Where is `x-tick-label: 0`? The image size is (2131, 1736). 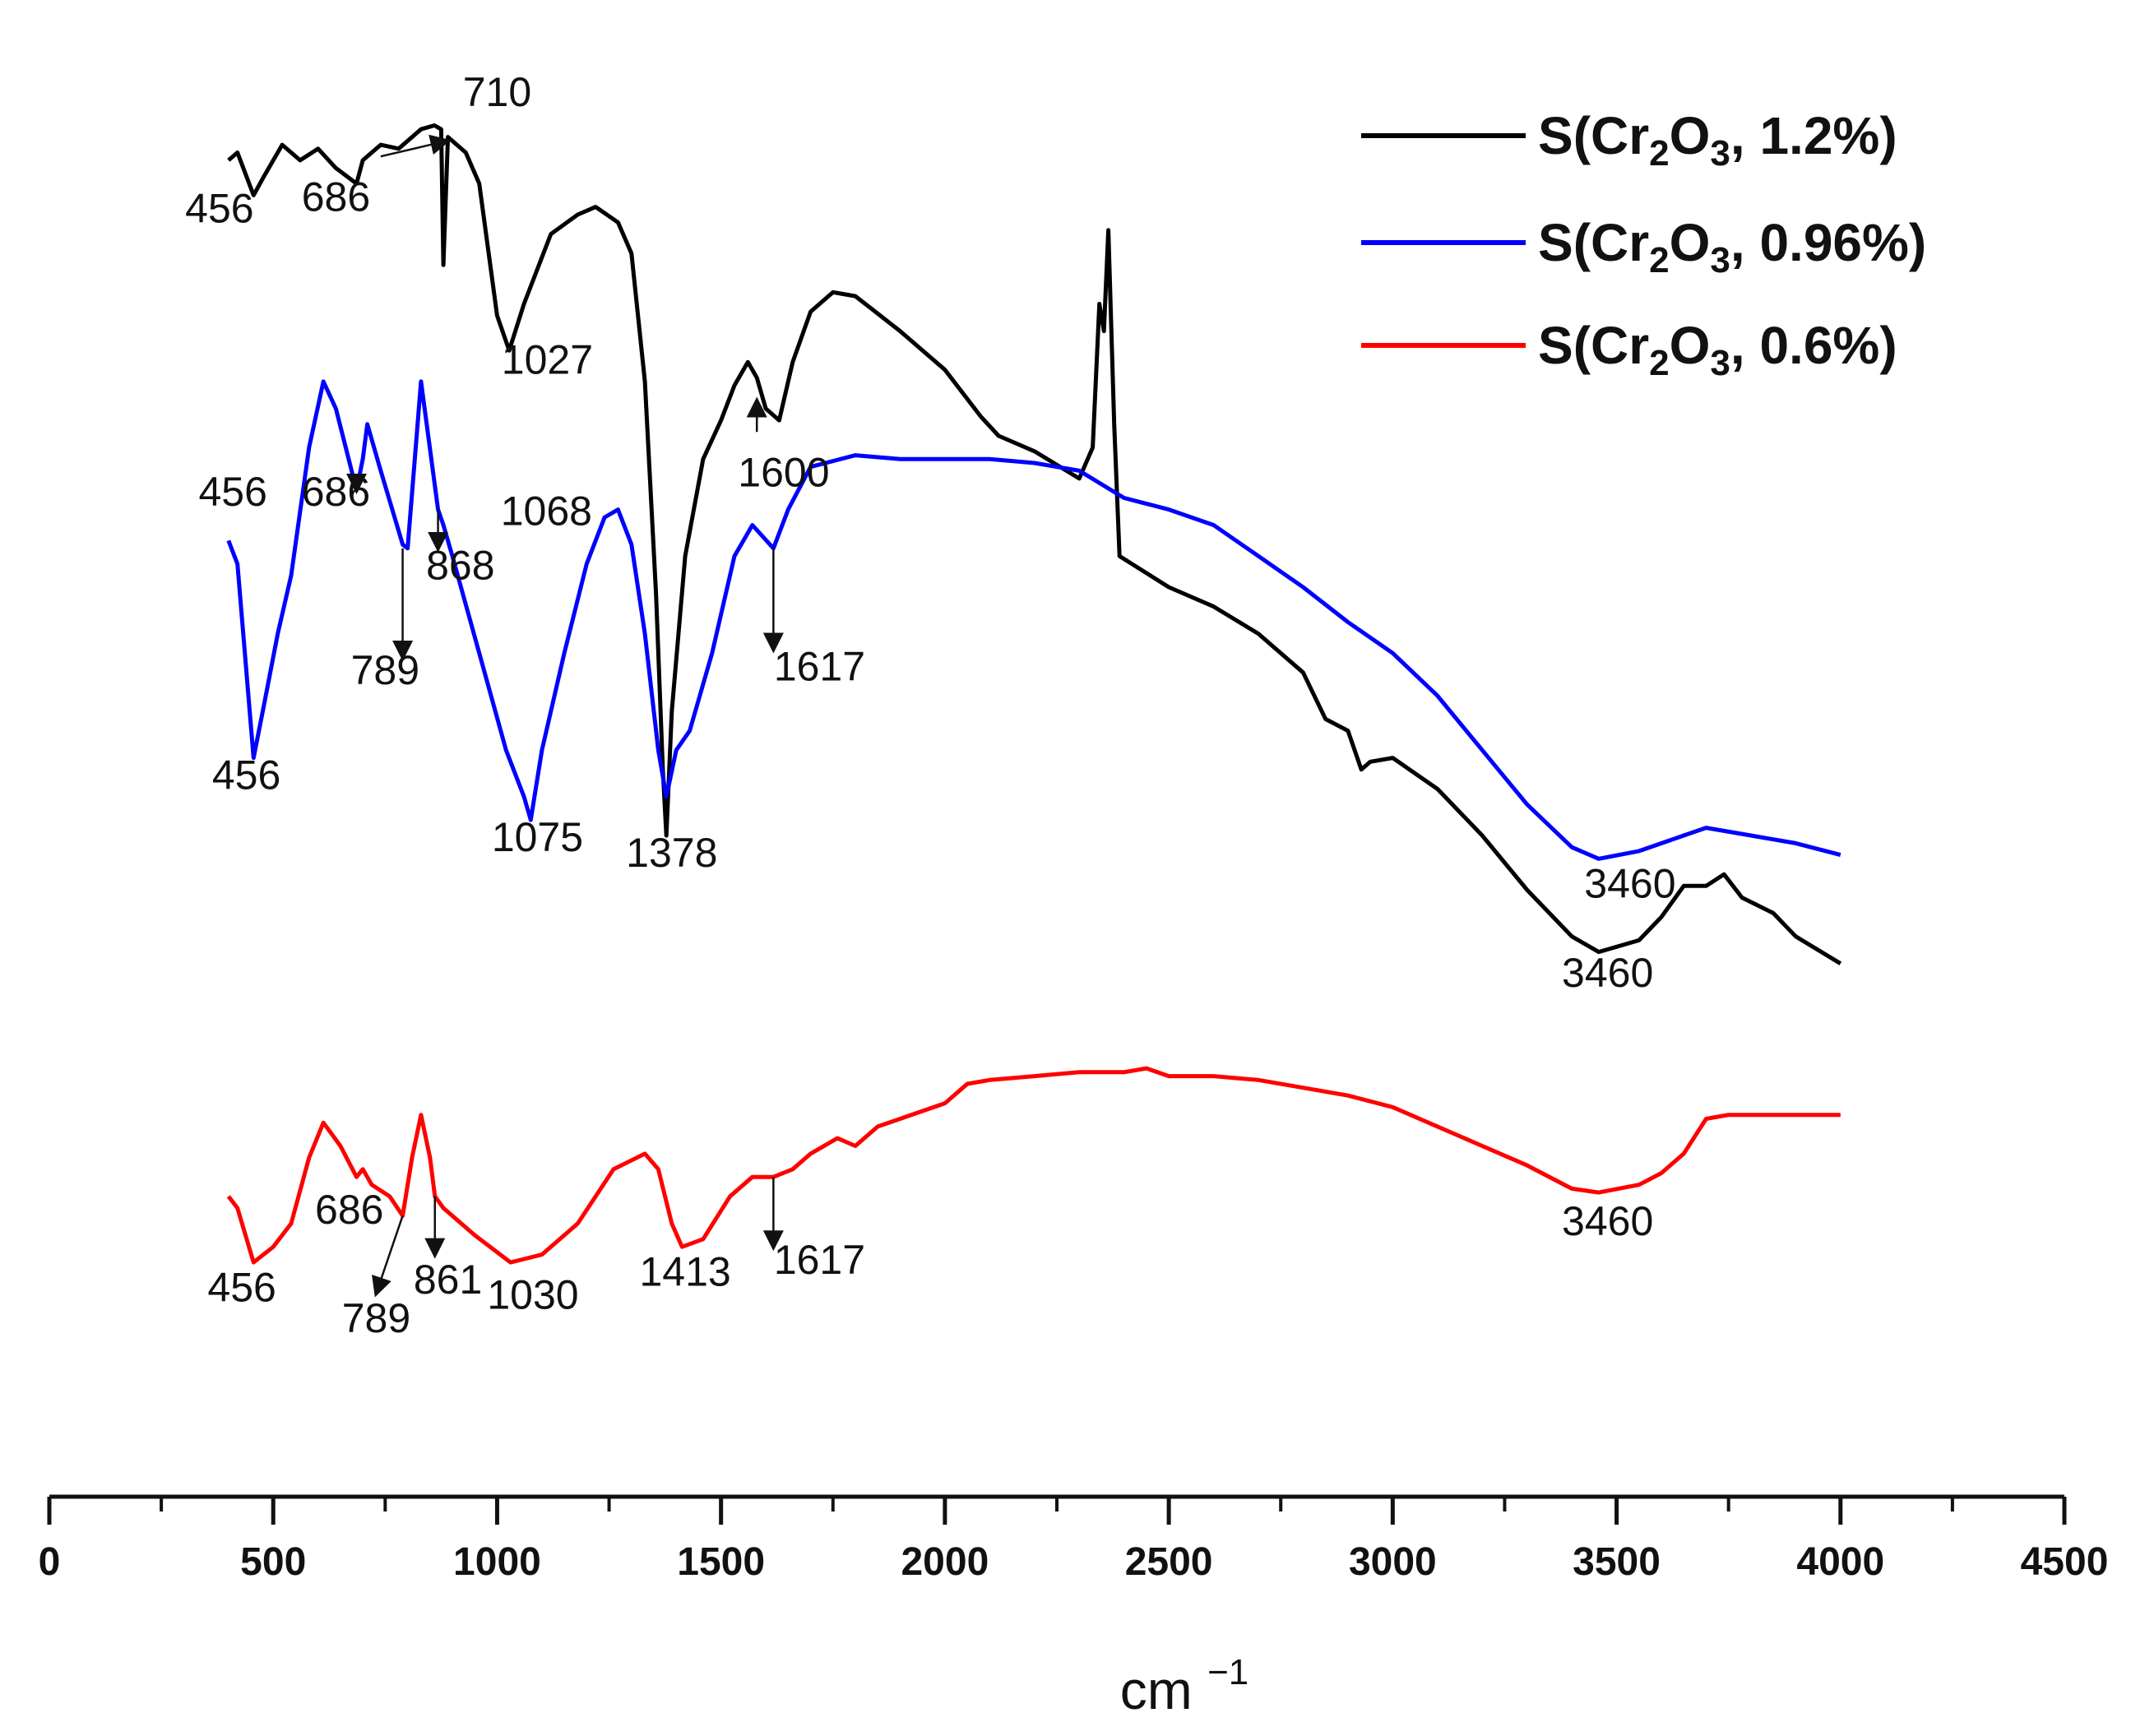 x-tick-label: 0 is located at coordinates (50, 1562).